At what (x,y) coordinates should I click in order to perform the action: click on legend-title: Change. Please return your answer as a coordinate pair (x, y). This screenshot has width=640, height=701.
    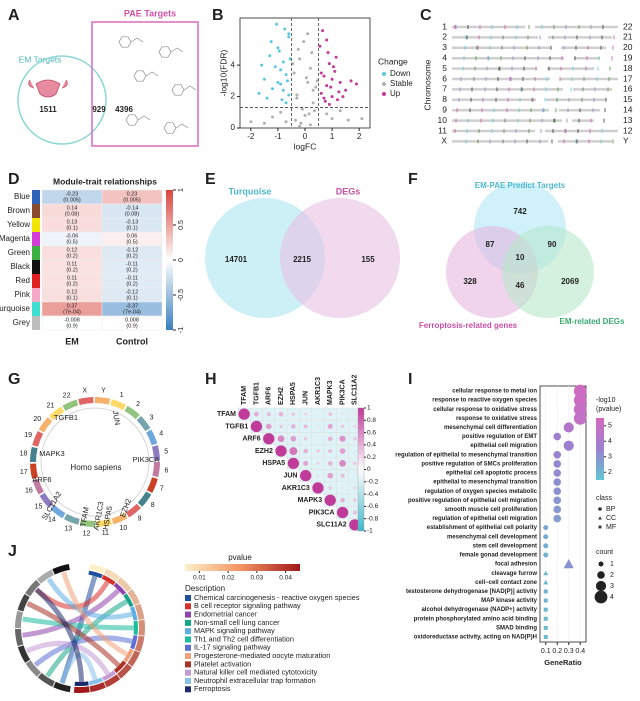
    Looking at the image, I should click on (393, 61).